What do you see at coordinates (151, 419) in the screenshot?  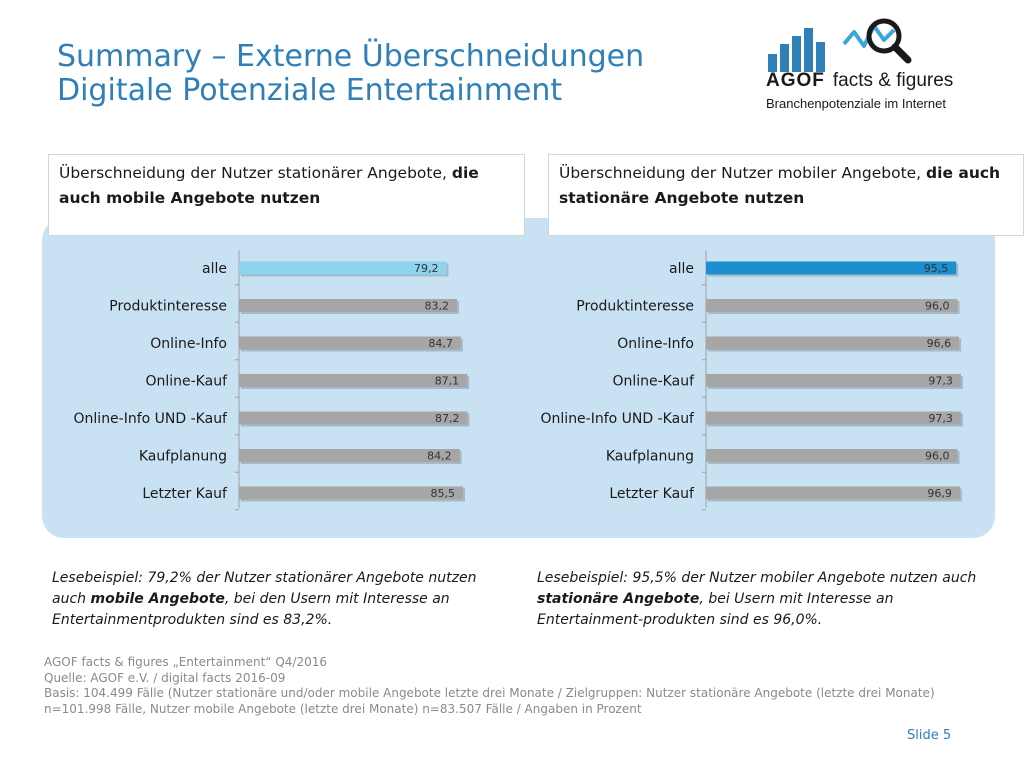 I see `left-category-label: Online-Info UND -Kauf` at bounding box center [151, 419].